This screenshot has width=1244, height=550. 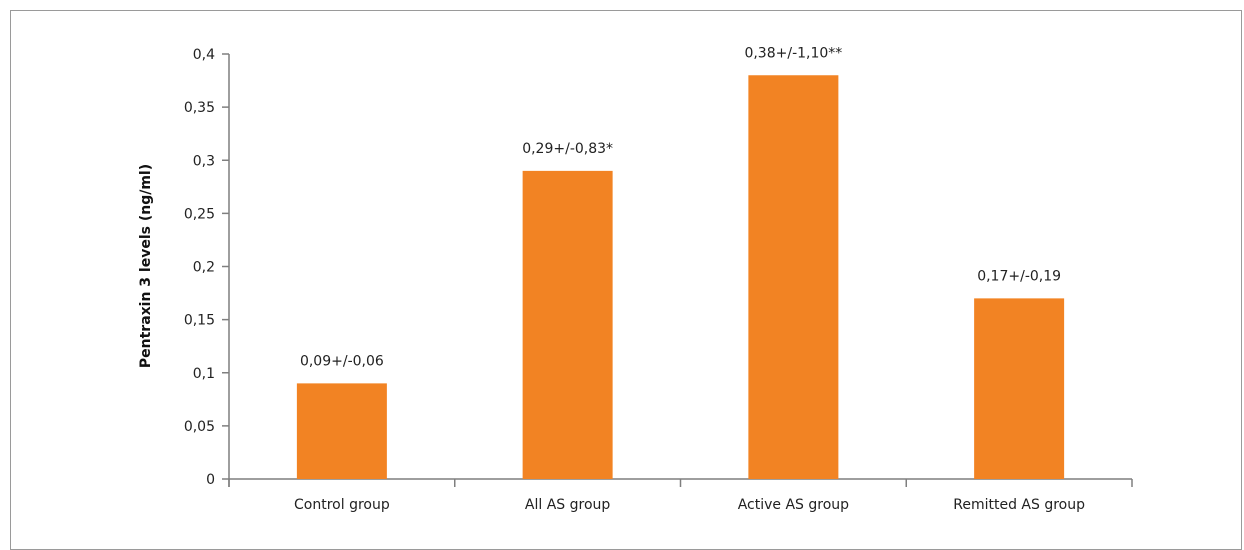 What do you see at coordinates (793, 505) in the screenshot?
I see `x-category-label: Active AS group` at bounding box center [793, 505].